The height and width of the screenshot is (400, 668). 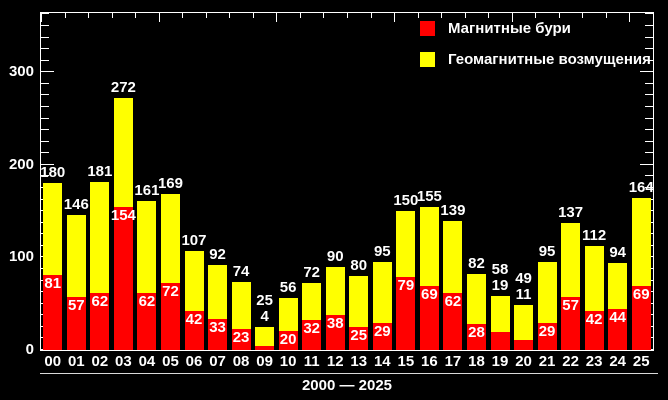 What do you see at coordinates (217, 254) in the screenshot?
I see `bar-total-label: 92` at bounding box center [217, 254].